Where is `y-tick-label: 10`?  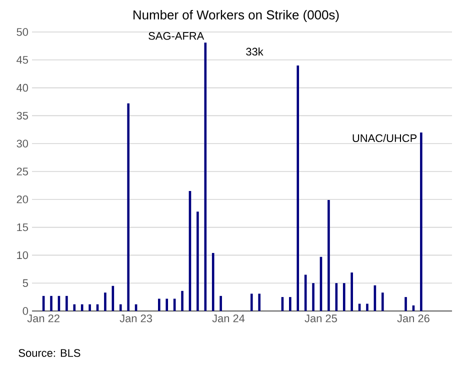
y-tick-label: 10 is located at coordinates (22, 255).